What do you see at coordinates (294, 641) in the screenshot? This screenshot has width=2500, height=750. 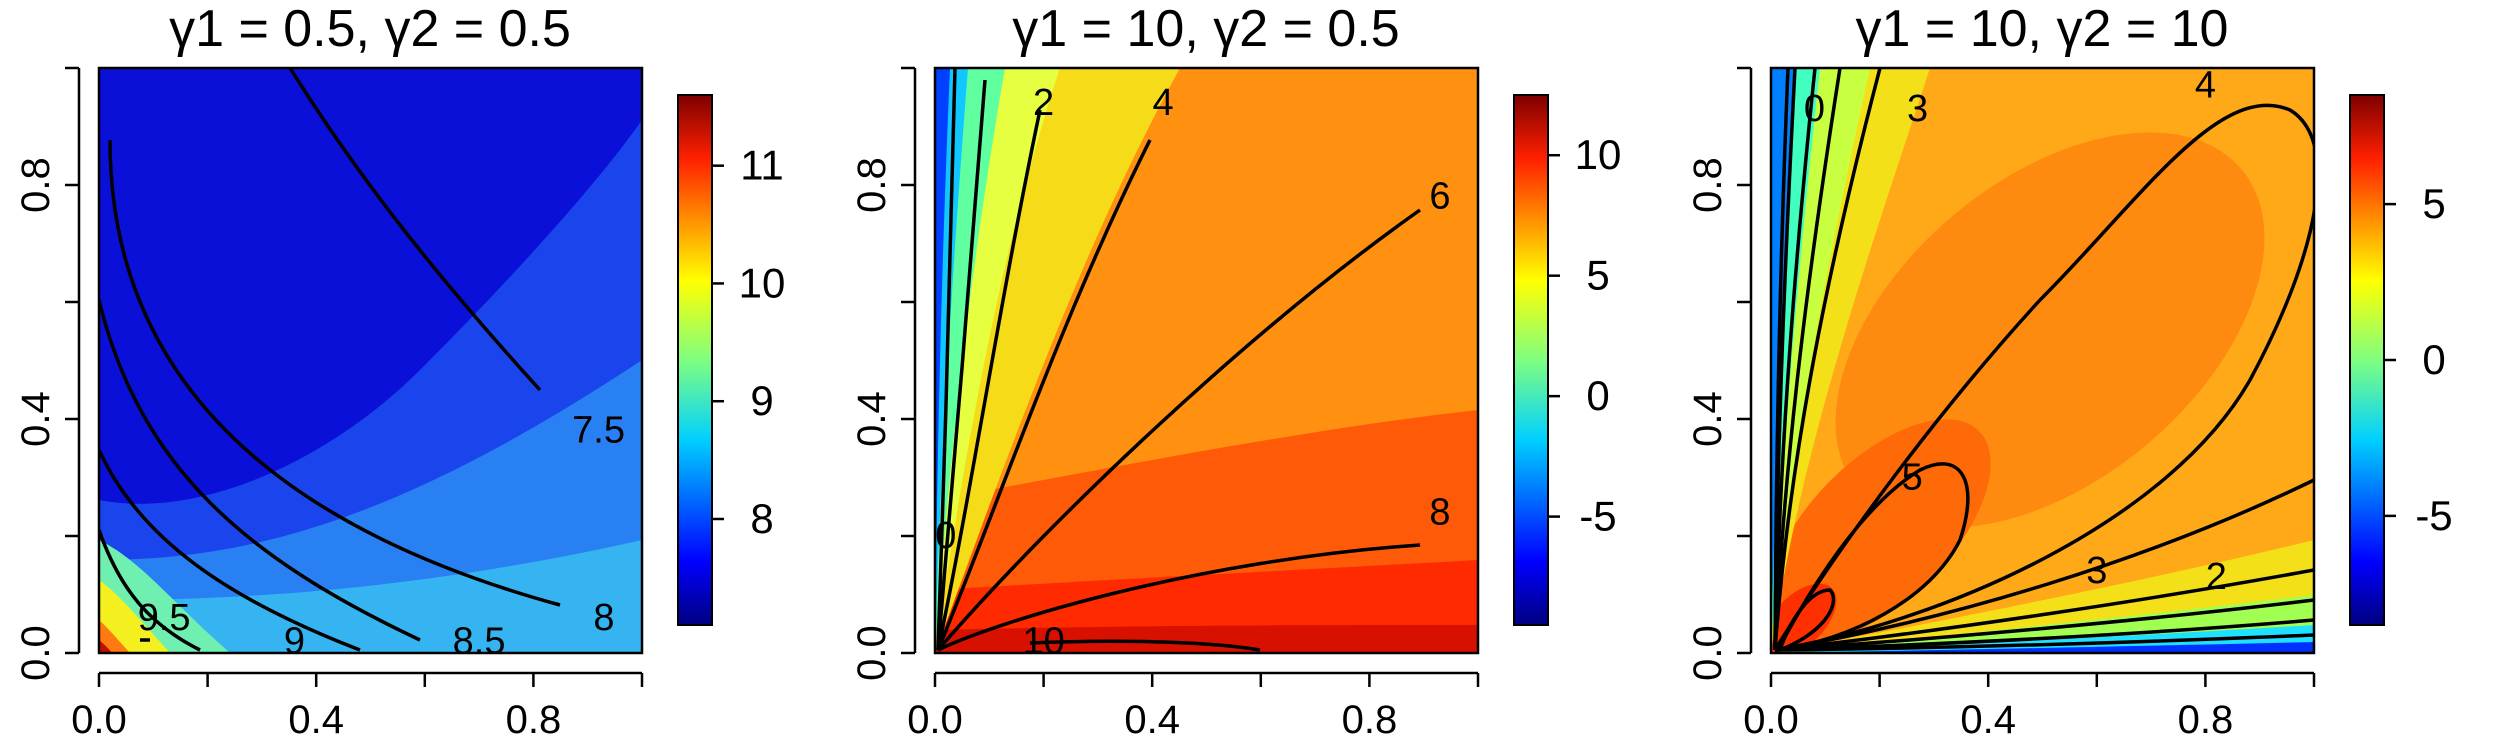 I see `contour-label: 9` at bounding box center [294, 641].